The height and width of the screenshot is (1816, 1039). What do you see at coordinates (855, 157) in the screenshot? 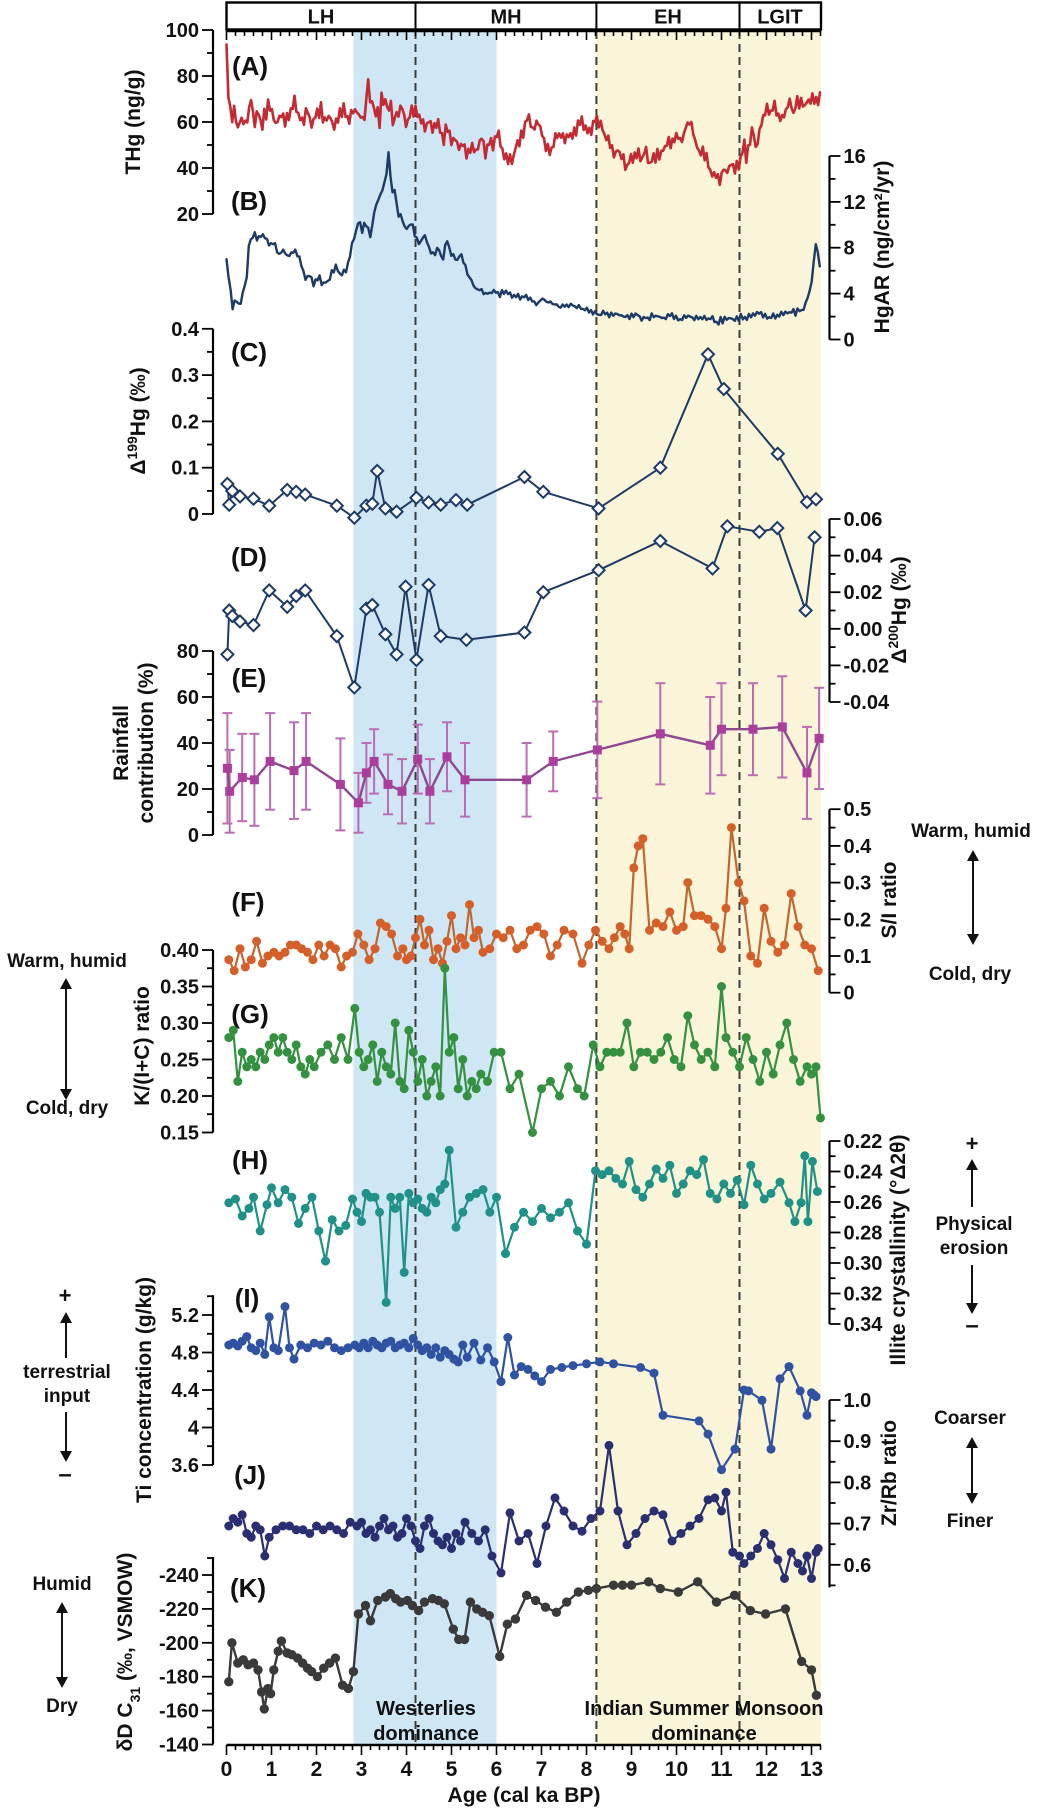
I see `svg-text: 16` at bounding box center [855, 157].